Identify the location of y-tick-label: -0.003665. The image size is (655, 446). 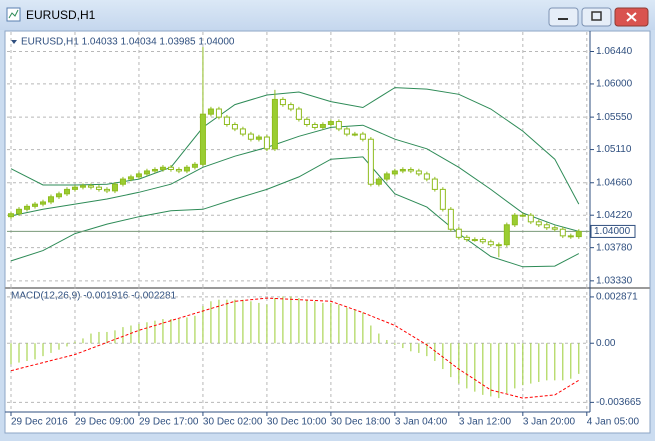
(618, 402).